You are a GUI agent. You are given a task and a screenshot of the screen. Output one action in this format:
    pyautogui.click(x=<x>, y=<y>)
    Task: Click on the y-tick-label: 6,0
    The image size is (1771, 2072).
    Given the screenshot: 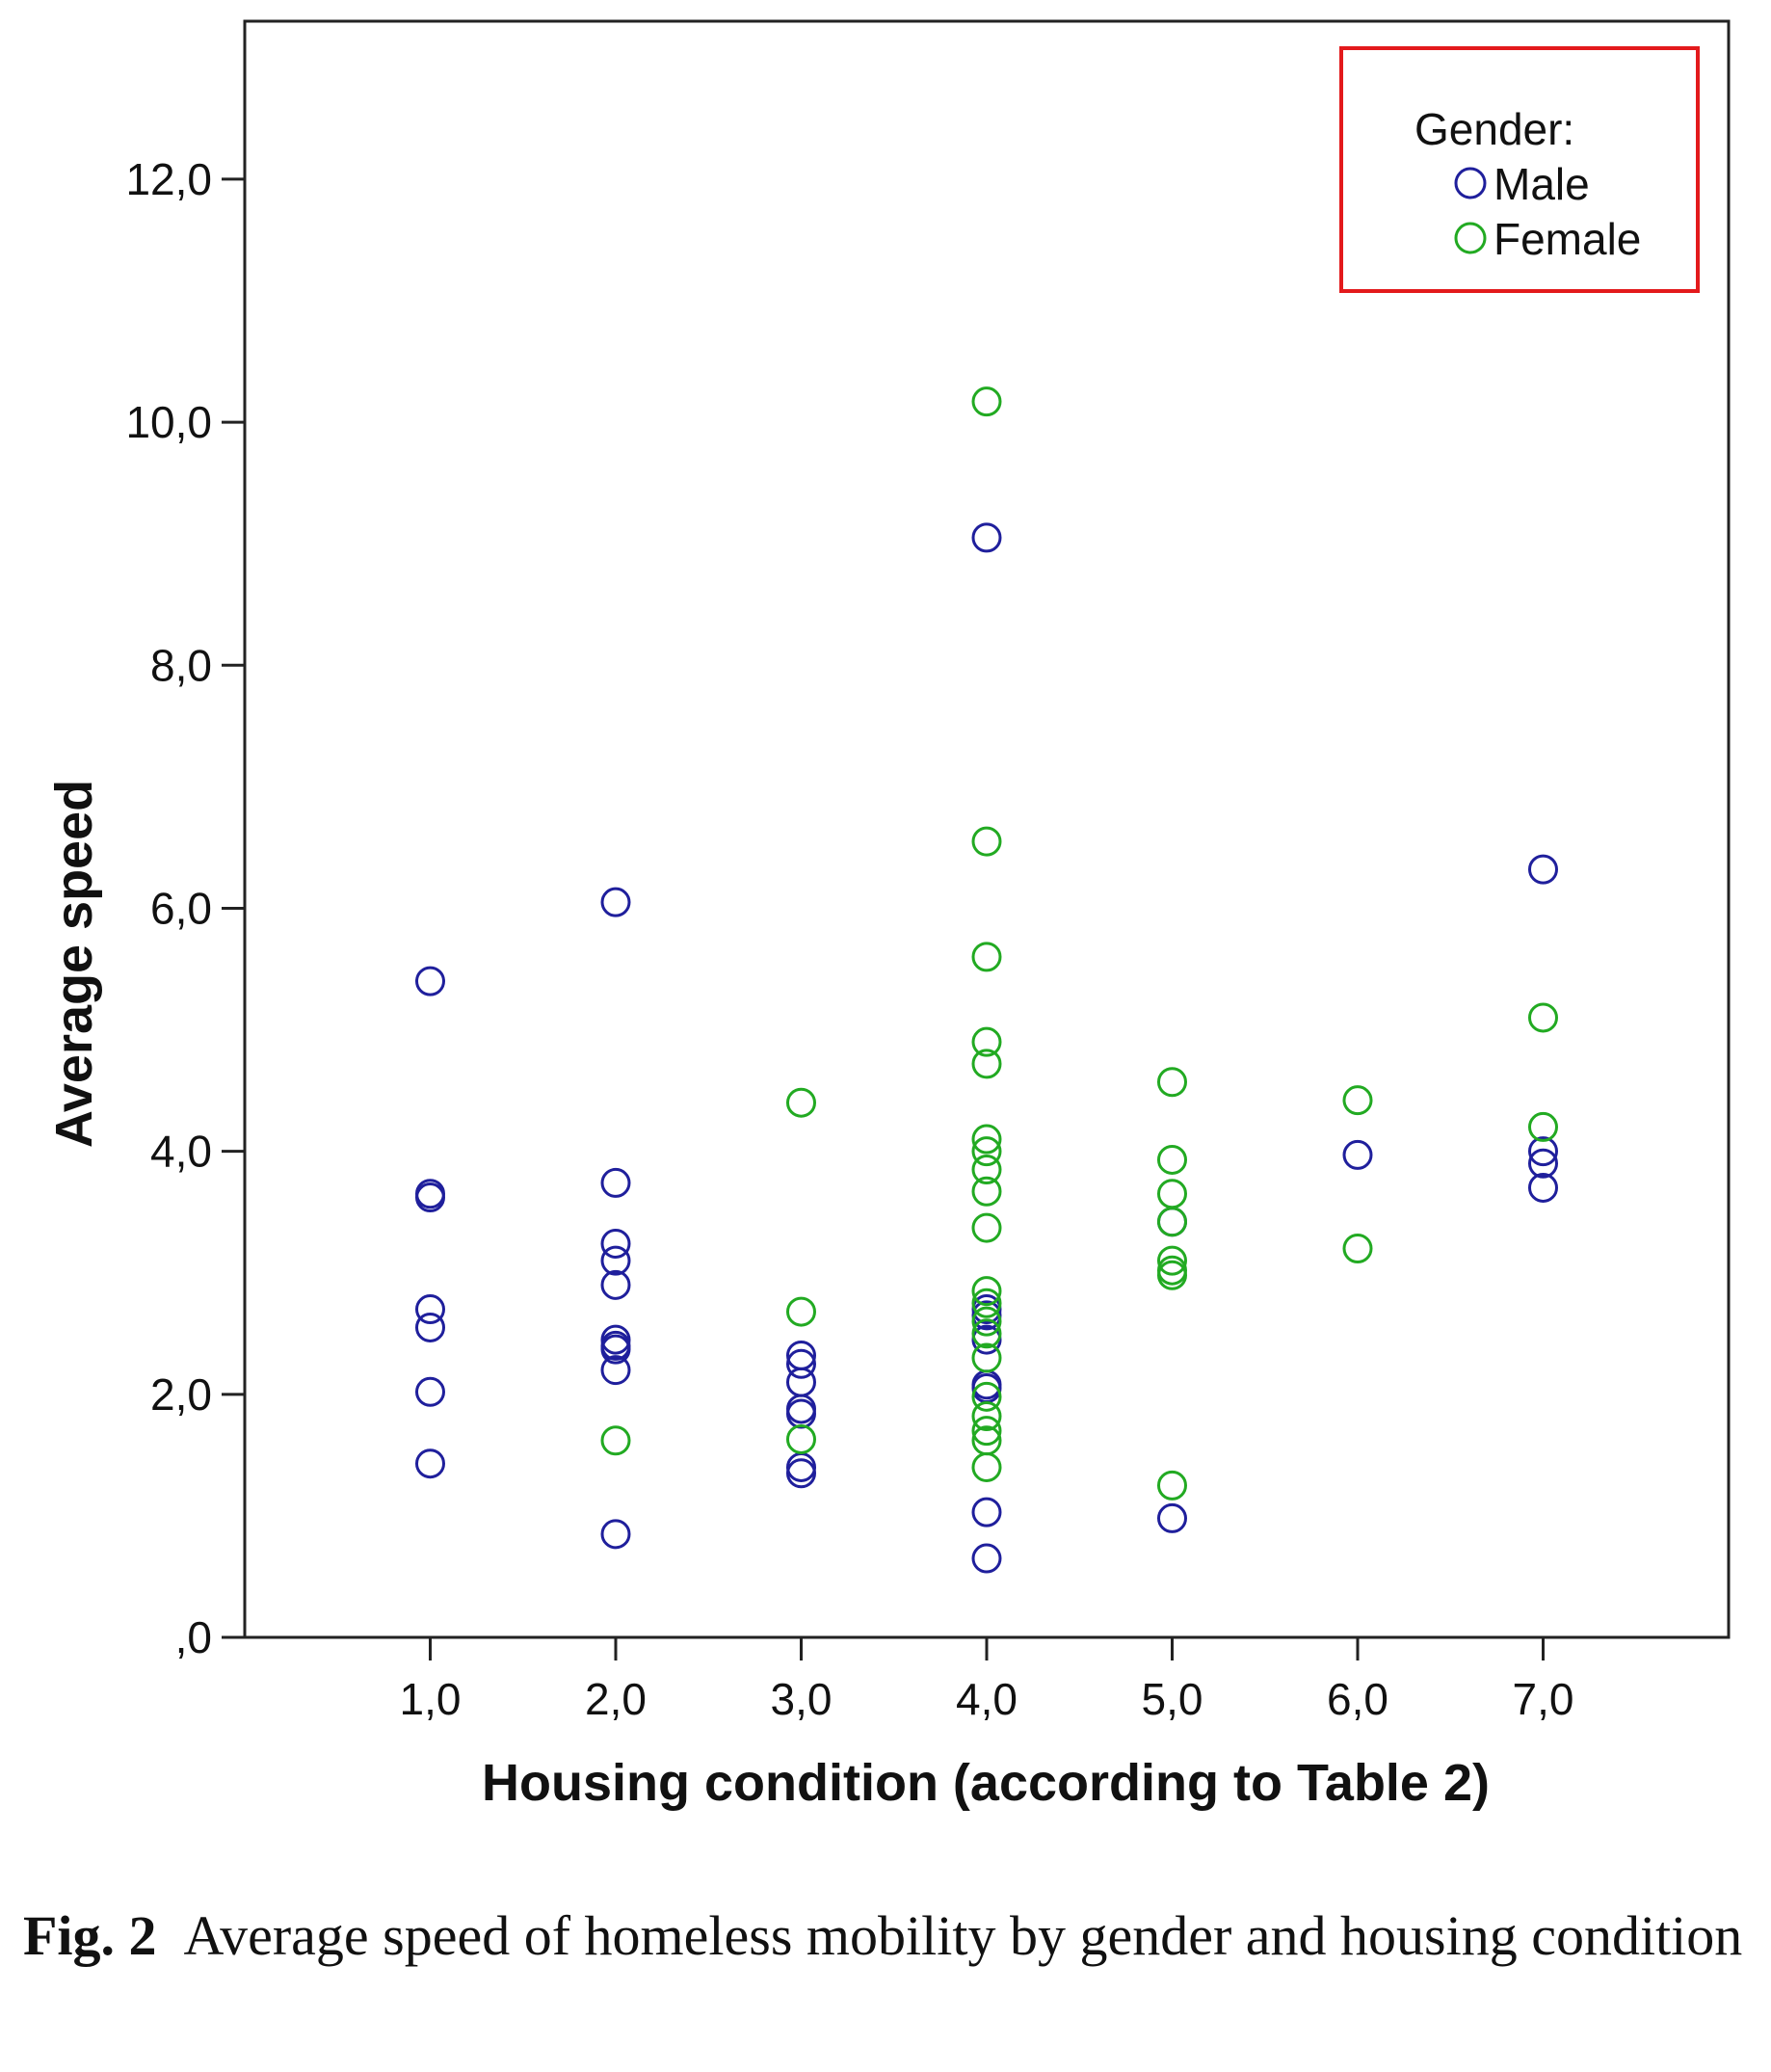 What is the action you would take?
    pyautogui.click(x=181, y=908)
    